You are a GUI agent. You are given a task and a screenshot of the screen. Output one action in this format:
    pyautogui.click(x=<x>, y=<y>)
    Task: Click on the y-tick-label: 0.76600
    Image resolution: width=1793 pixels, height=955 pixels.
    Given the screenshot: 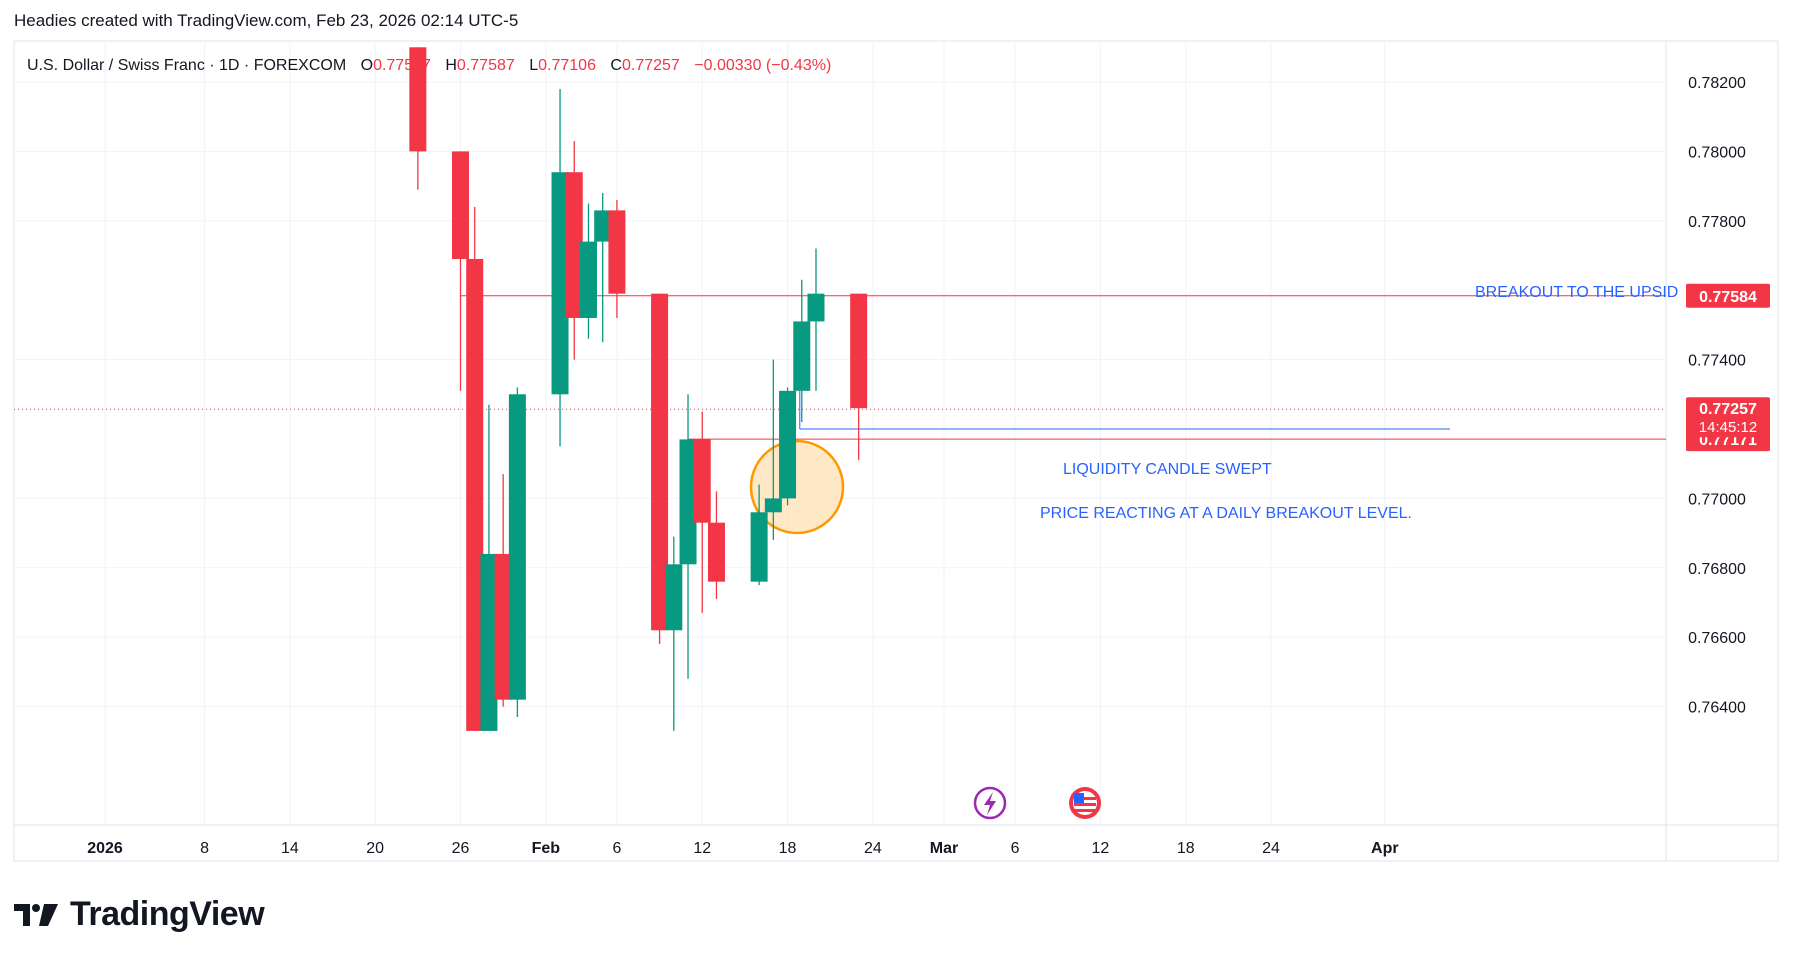 What is the action you would take?
    pyautogui.click(x=1717, y=638)
    